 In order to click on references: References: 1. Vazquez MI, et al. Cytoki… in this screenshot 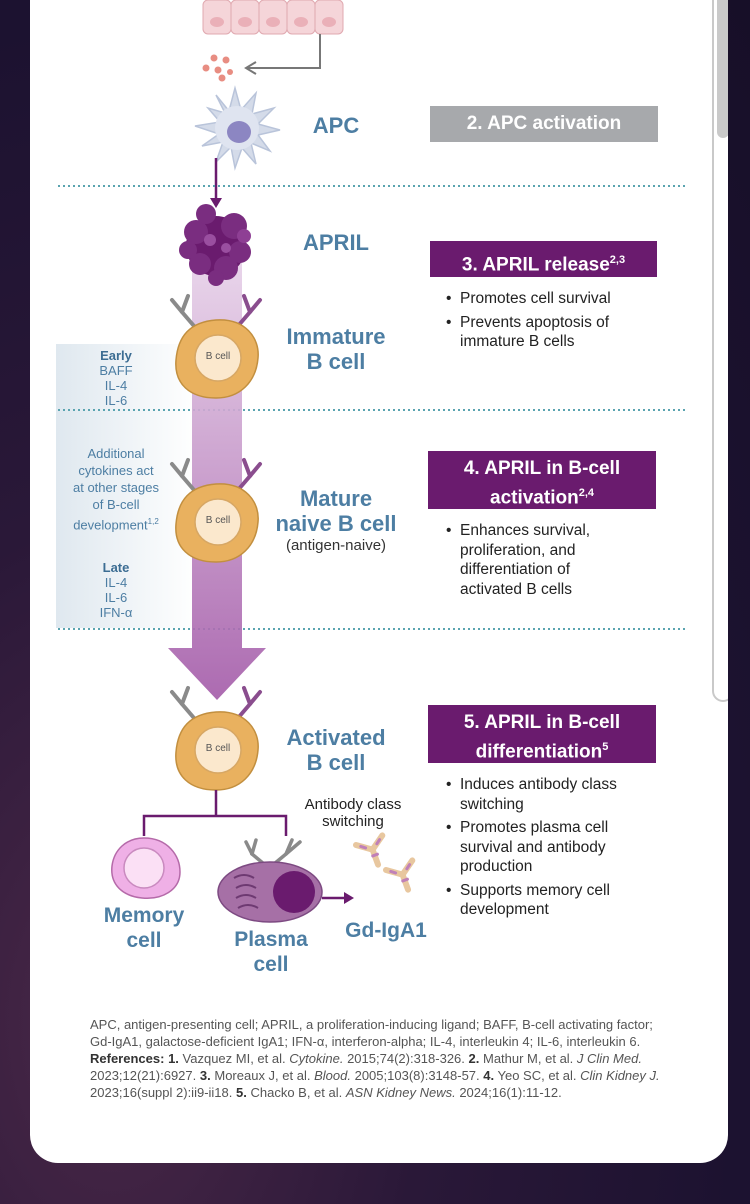, I will do `click(375, 1075)`.